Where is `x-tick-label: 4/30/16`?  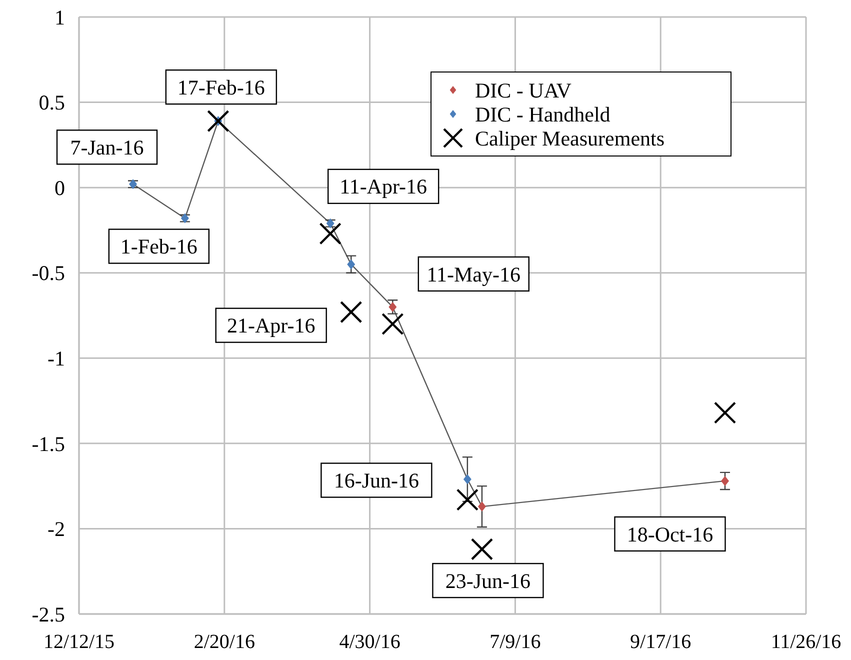
x-tick-label: 4/30/16 is located at coordinates (369, 642).